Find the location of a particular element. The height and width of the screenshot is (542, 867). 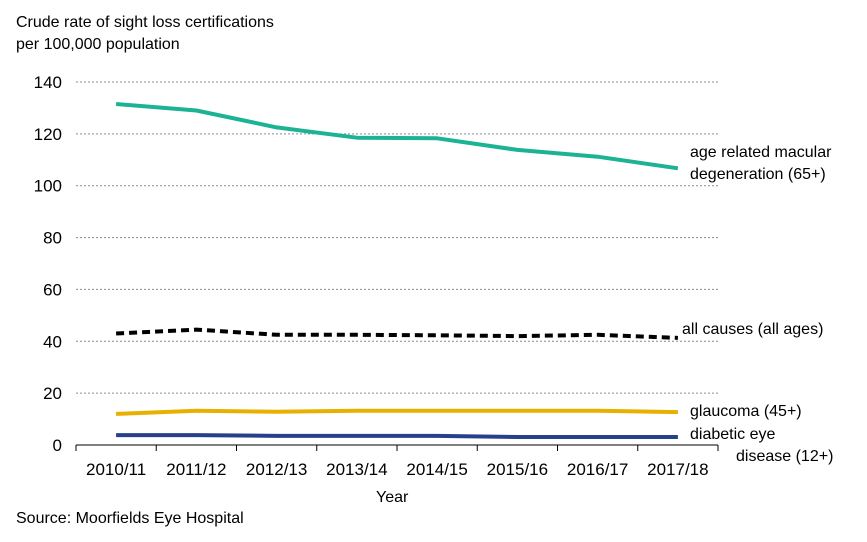

y-tick-label: 80 is located at coordinates (52, 238).